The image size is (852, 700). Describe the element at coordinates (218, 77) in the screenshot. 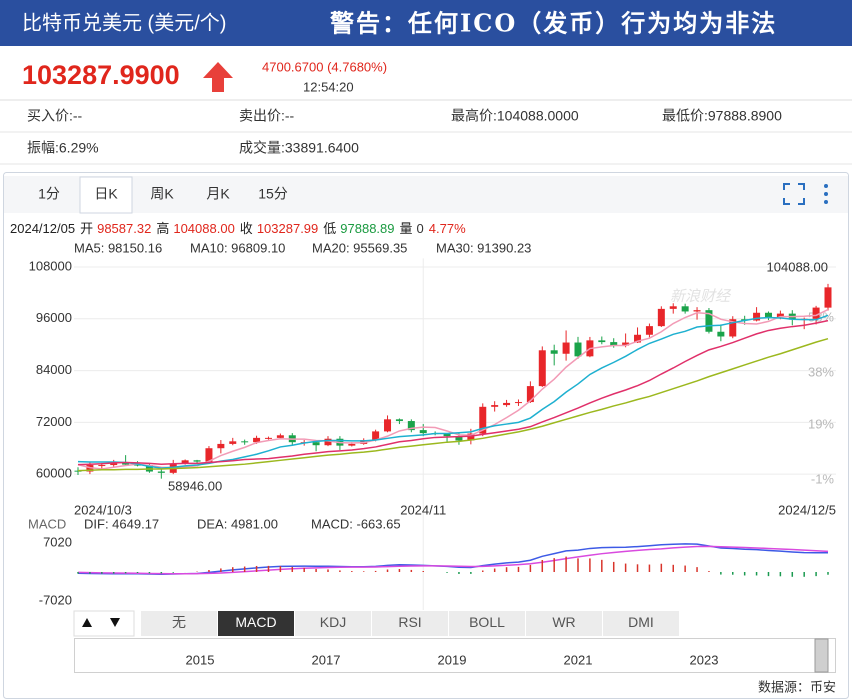

I see `up-arrow` at that location.